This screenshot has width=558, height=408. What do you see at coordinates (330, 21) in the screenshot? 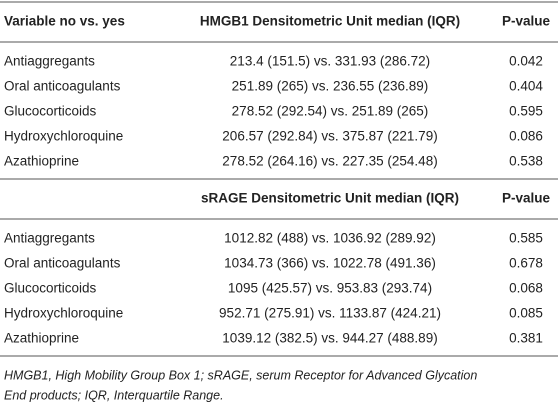
I see `column-header: HMGB1 Densitometric Unit median (IQR)` at bounding box center [330, 21].